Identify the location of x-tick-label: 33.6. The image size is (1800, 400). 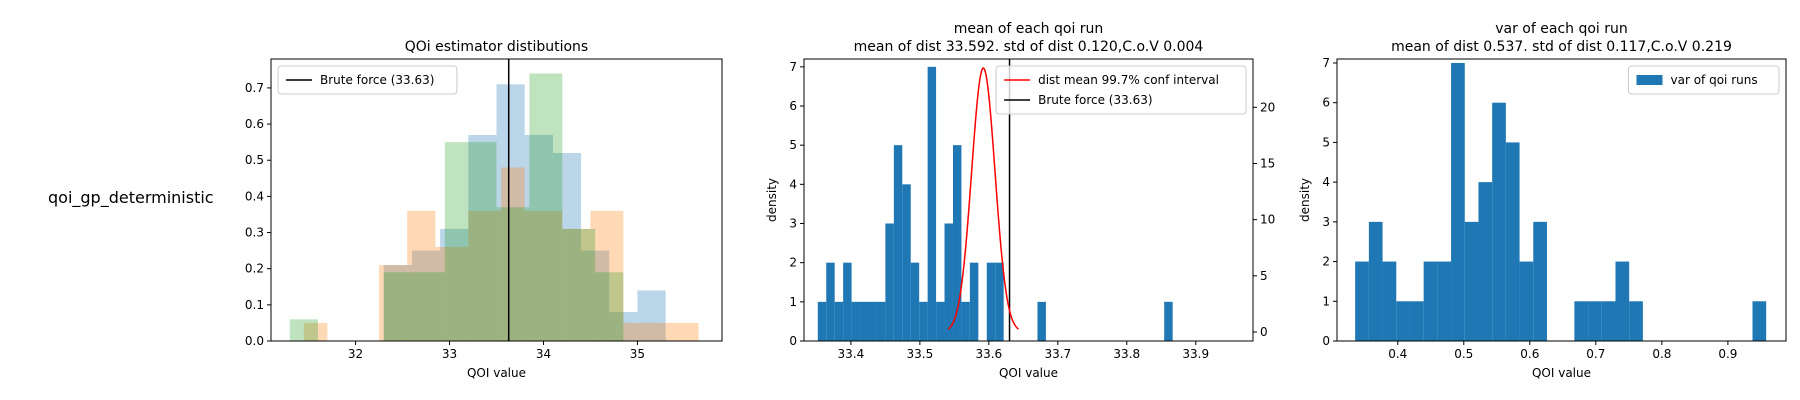
(988, 354).